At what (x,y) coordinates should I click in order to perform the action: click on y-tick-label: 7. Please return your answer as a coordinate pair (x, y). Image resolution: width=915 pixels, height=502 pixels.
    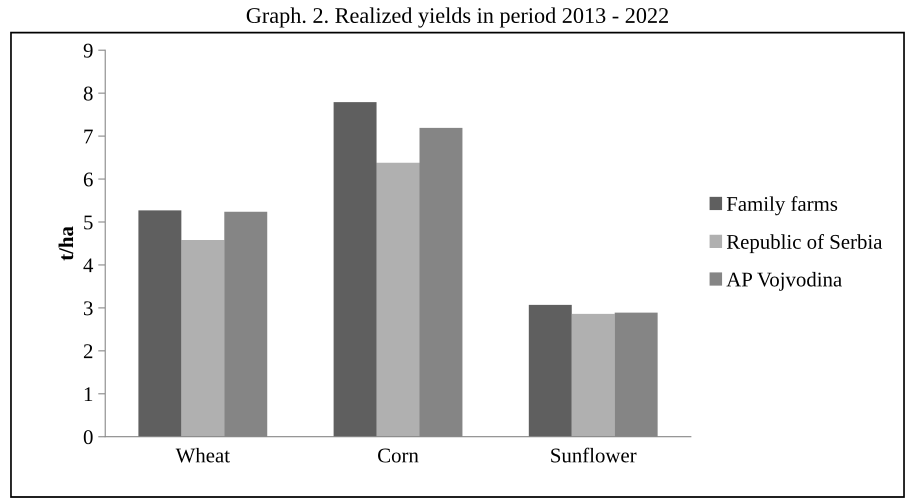
    Looking at the image, I should click on (88, 137).